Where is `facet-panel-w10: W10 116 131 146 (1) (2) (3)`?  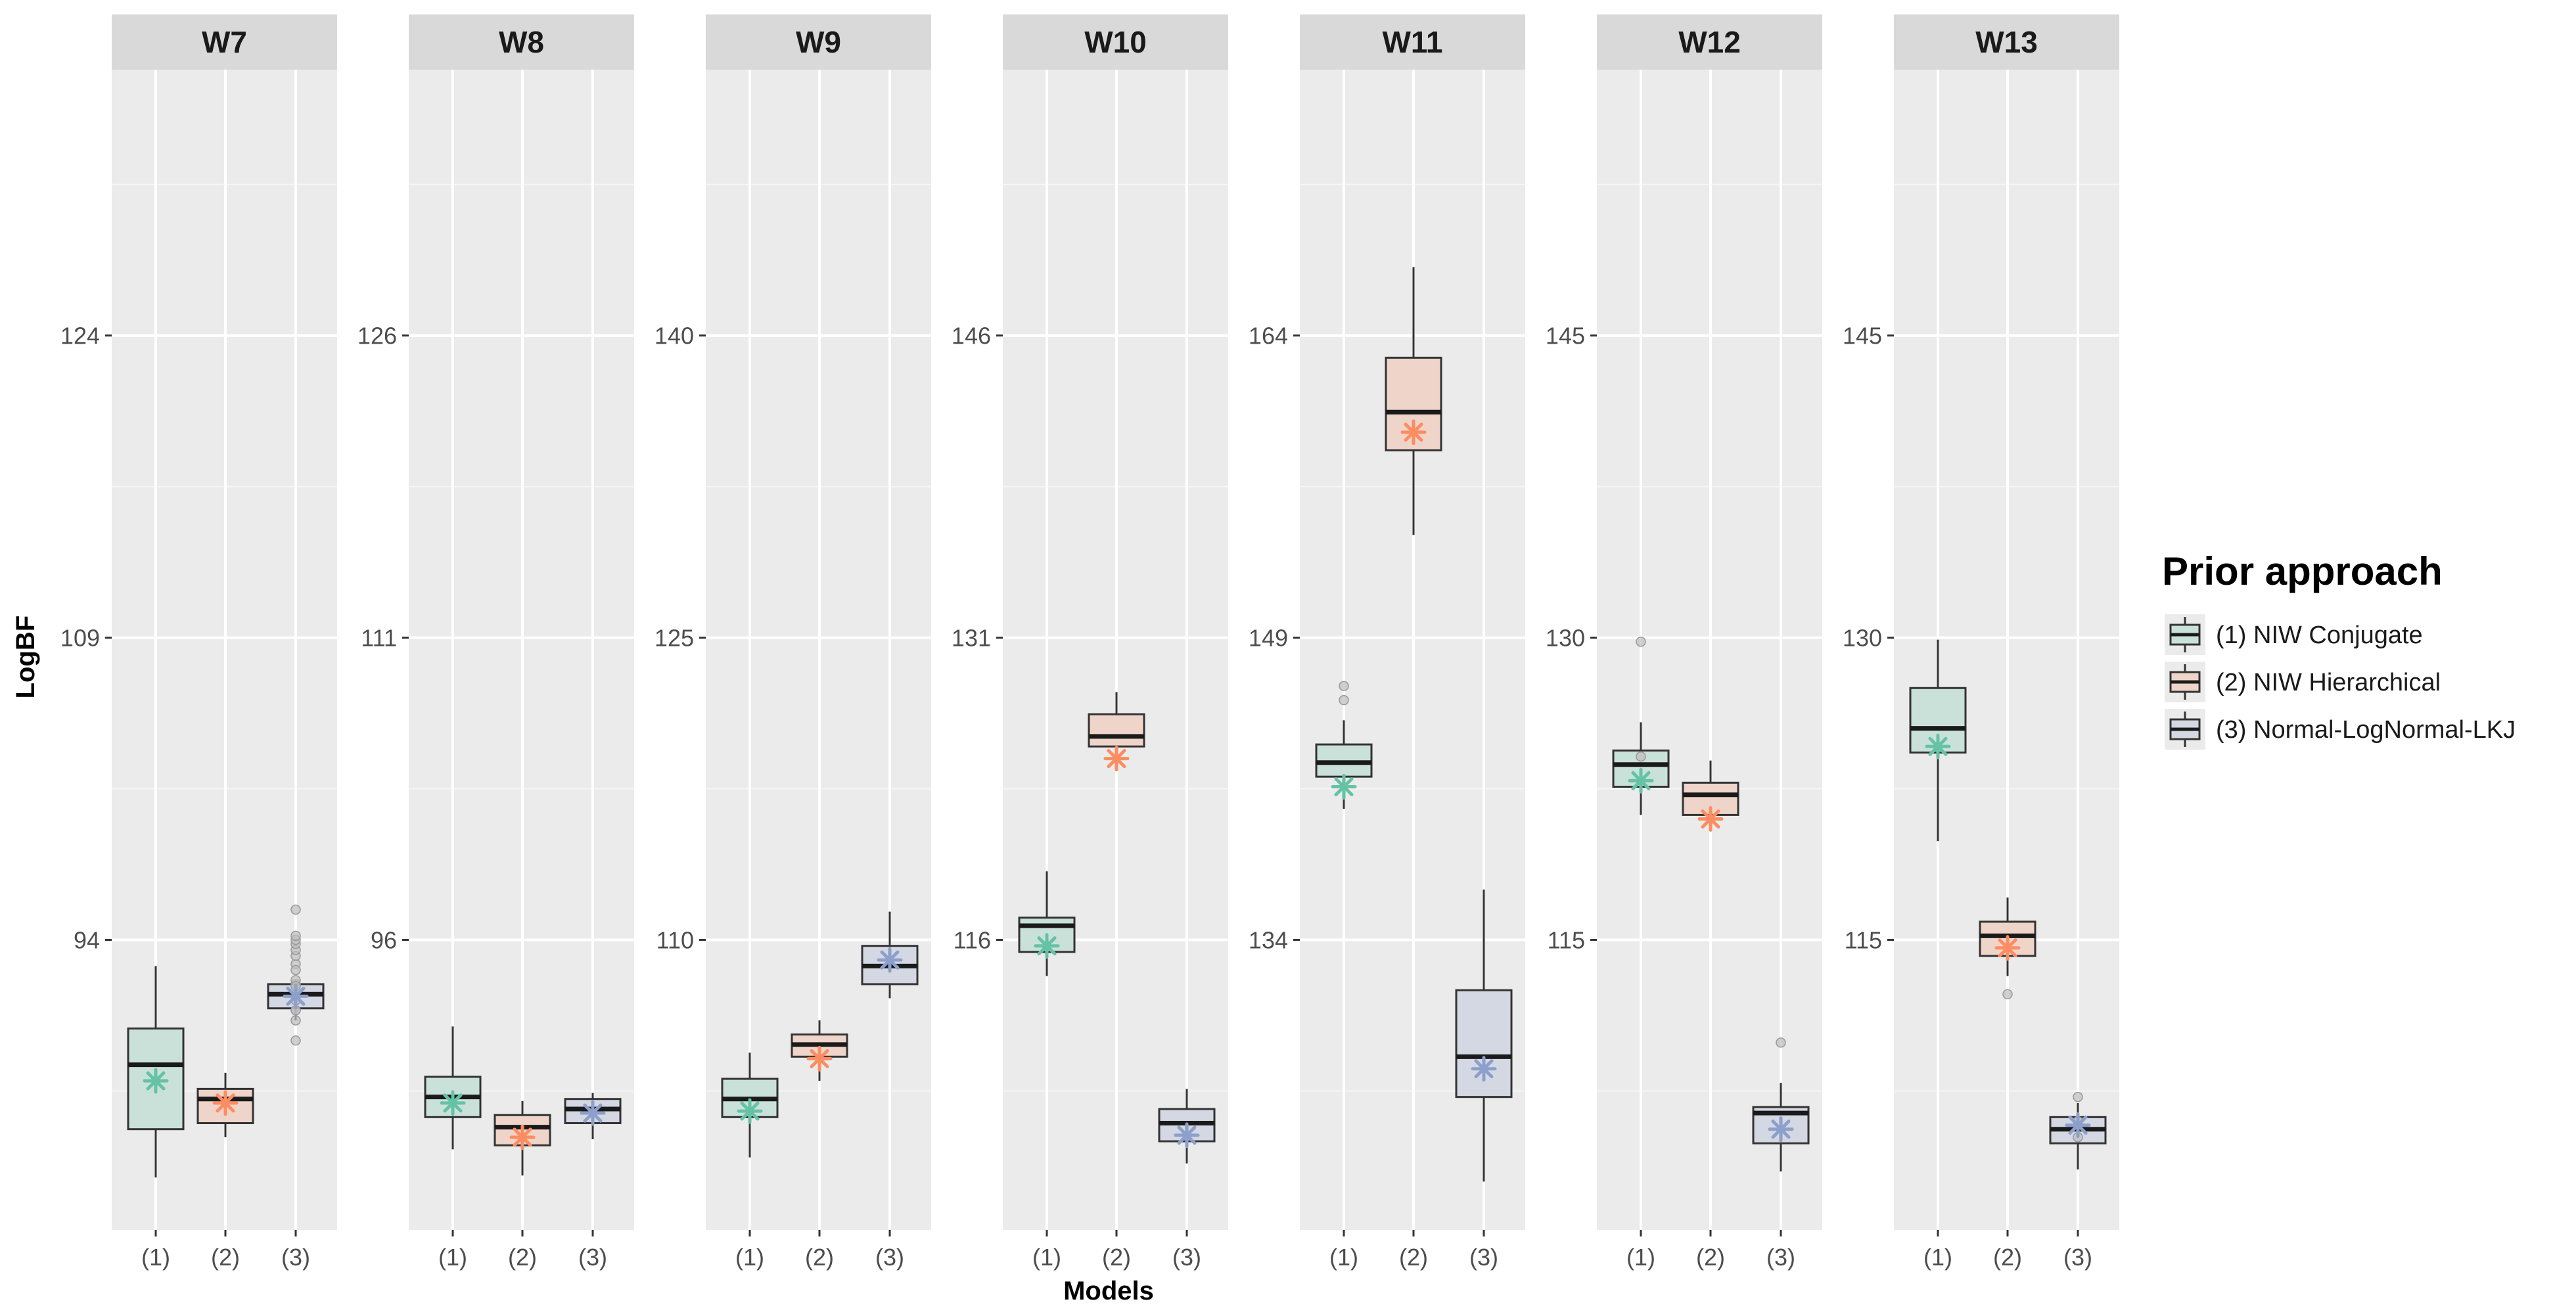
facet-panel-w10: W10 116 131 146 (1) (2) (3) is located at coordinates (1090, 642).